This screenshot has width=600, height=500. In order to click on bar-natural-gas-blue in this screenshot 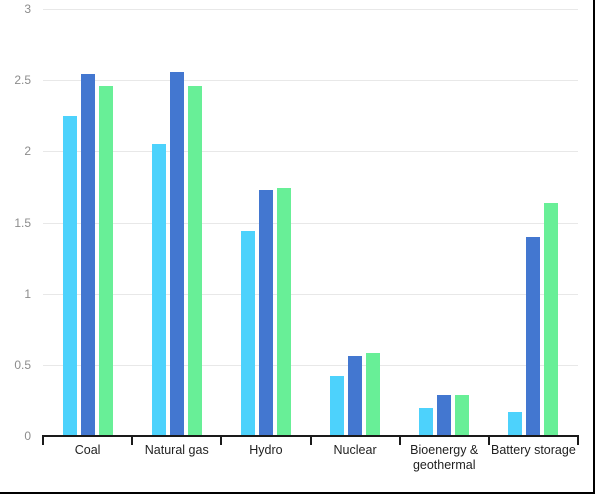, I will do `click(176, 253)`.